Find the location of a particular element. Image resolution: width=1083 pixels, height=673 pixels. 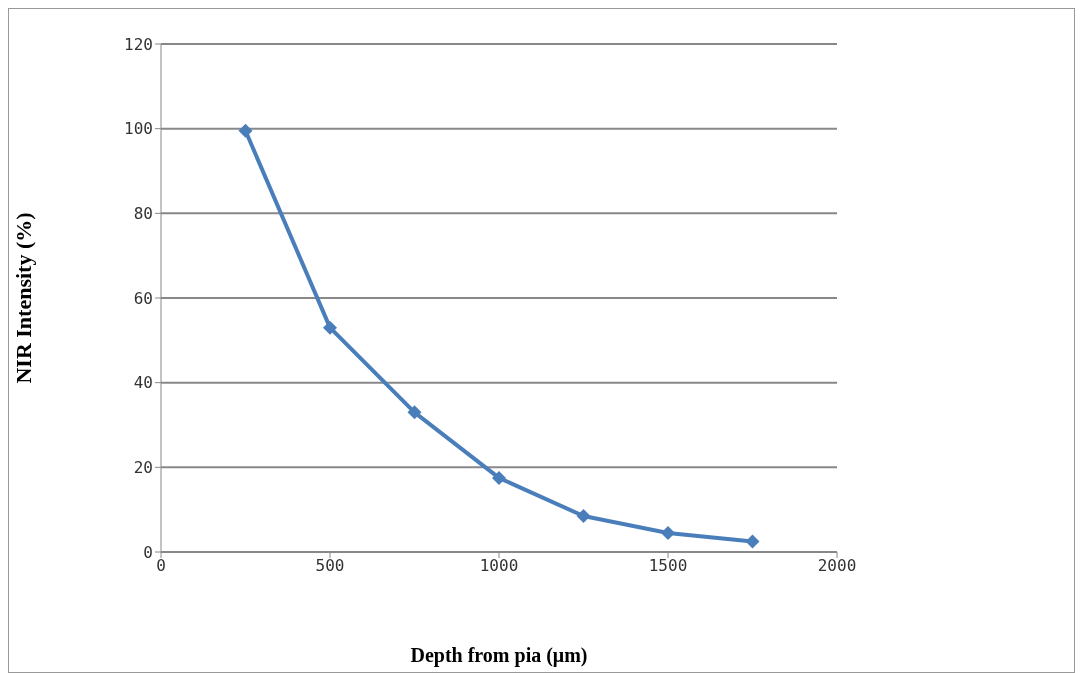

x-tick-label: 1000 is located at coordinates (499, 566).